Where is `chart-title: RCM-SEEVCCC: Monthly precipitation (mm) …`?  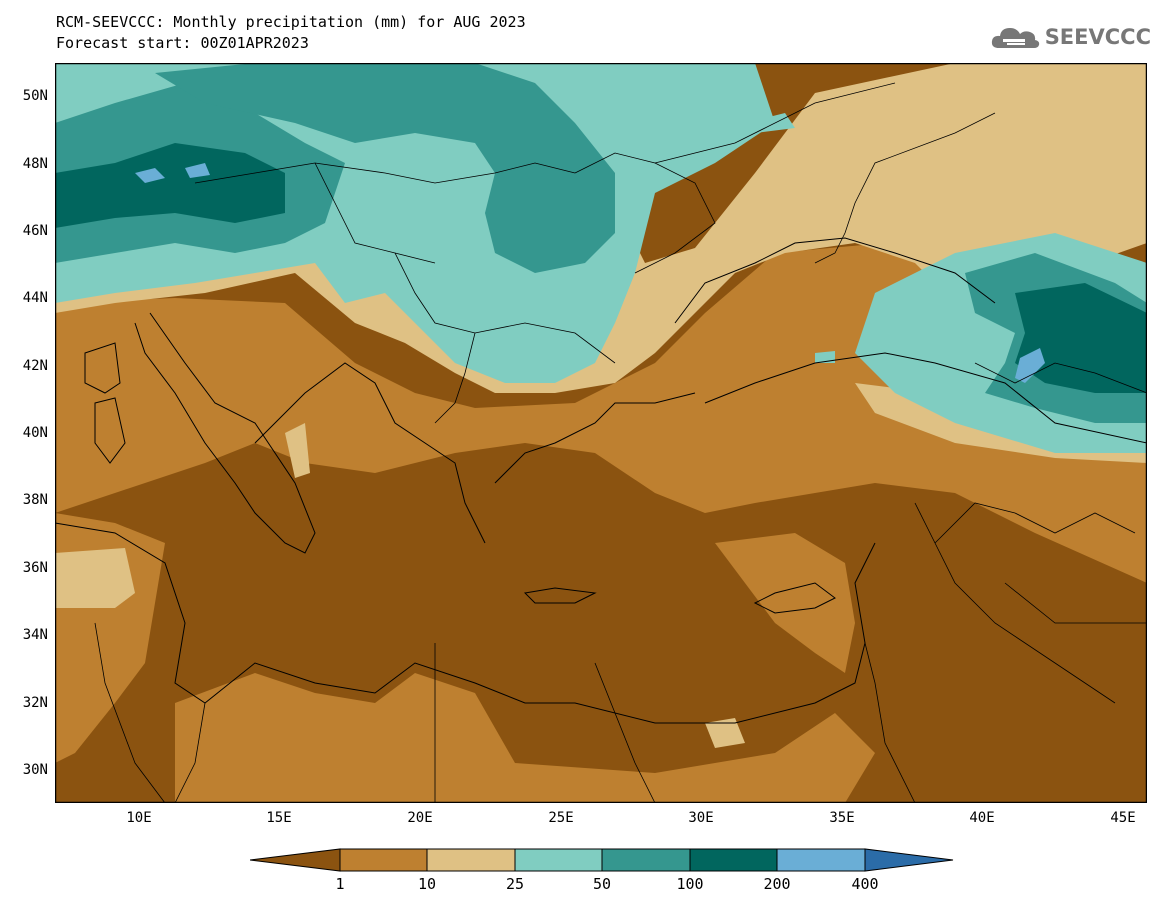 chart-title: RCM-SEEVCCC: Monthly precipitation (mm) … is located at coordinates (291, 22).